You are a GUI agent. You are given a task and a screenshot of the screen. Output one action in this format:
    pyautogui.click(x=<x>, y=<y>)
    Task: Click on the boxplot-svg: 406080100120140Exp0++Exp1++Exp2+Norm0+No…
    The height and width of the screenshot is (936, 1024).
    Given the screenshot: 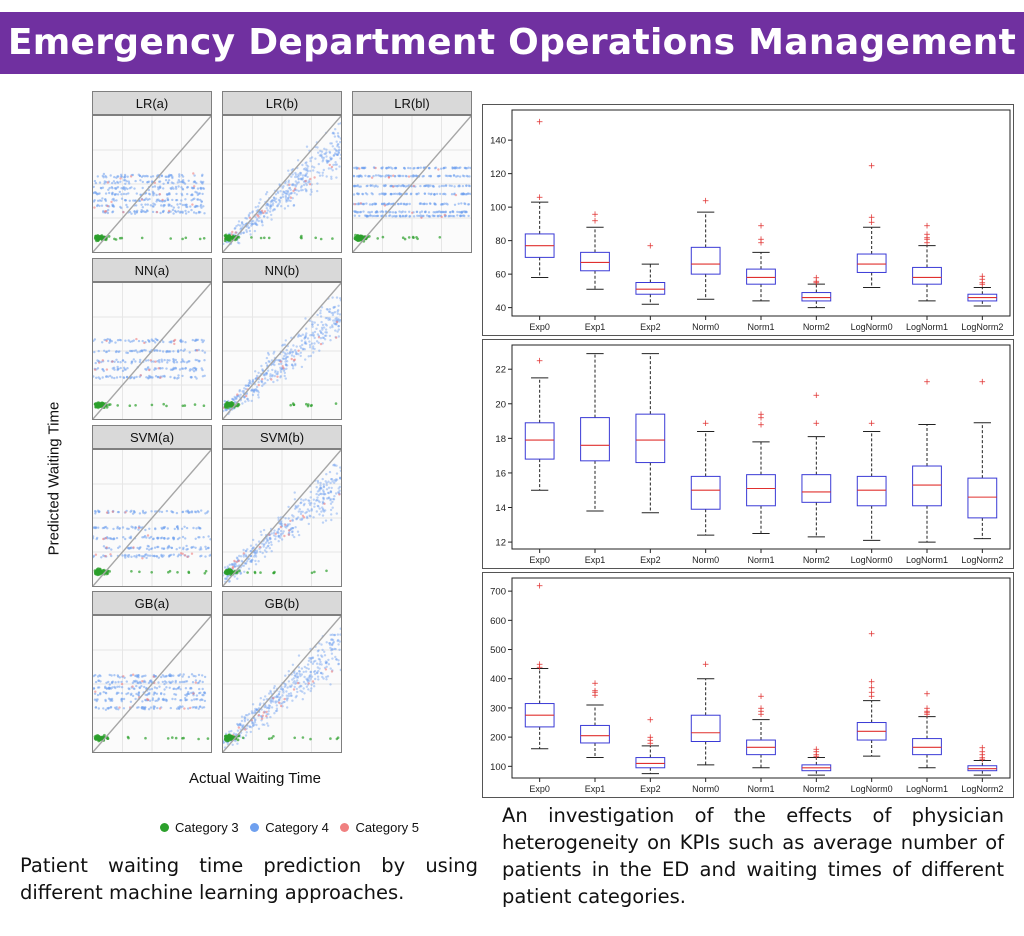 What is the action you would take?
    pyautogui.click(x=748, y=220)
    